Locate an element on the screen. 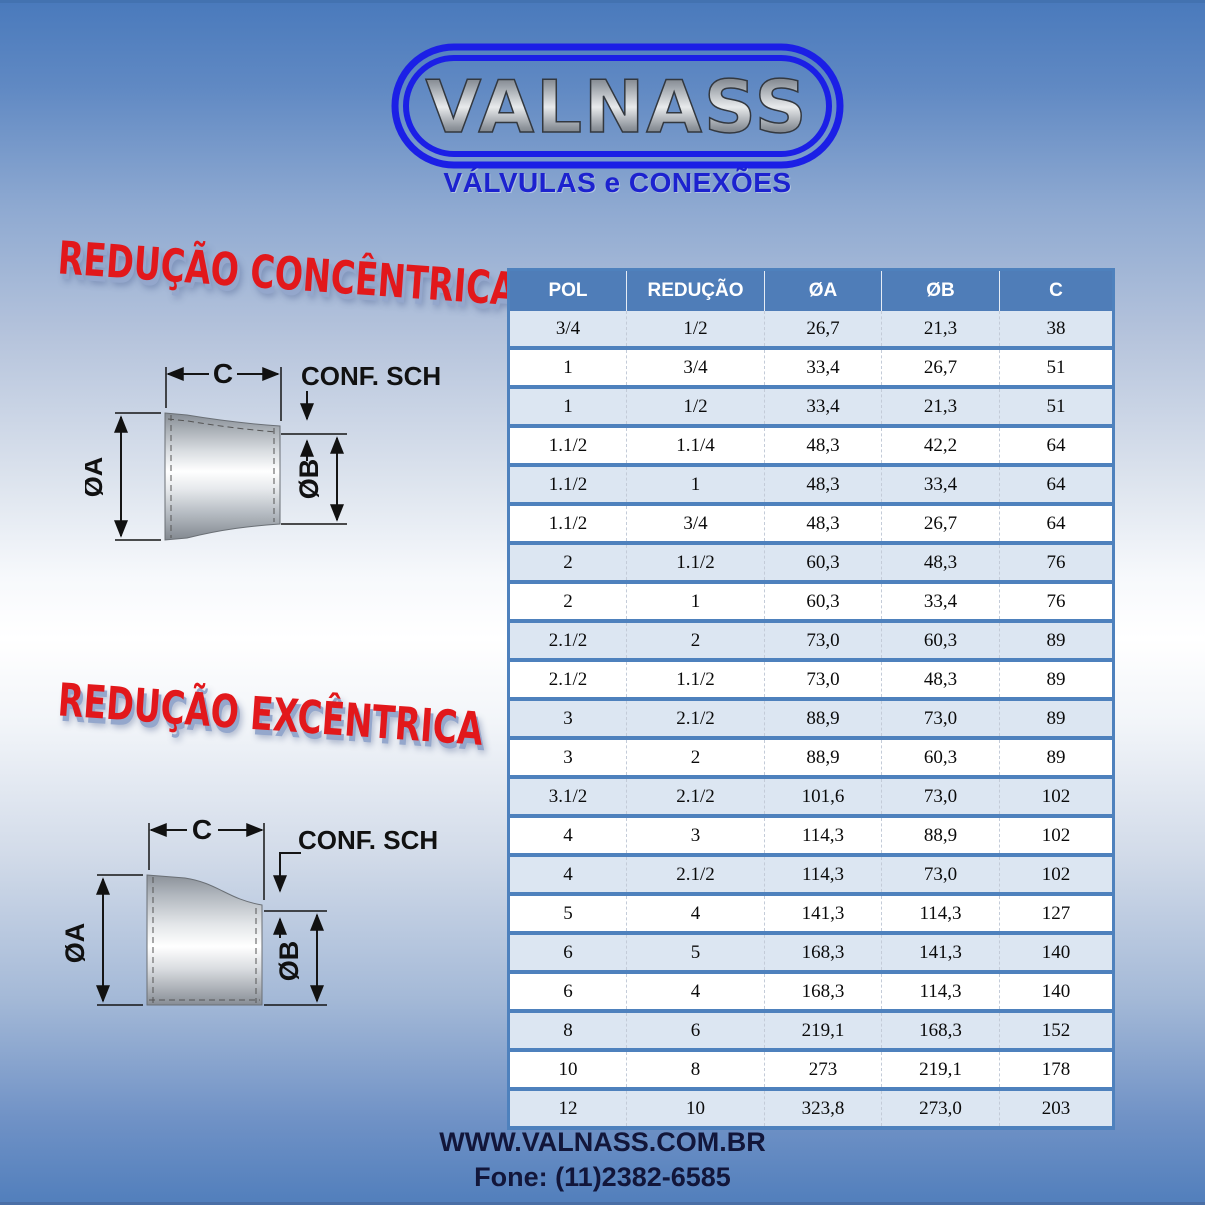 The image size is (1205, 1205). logo-brand-text: VALNASS is located at coordinates (617, 107).